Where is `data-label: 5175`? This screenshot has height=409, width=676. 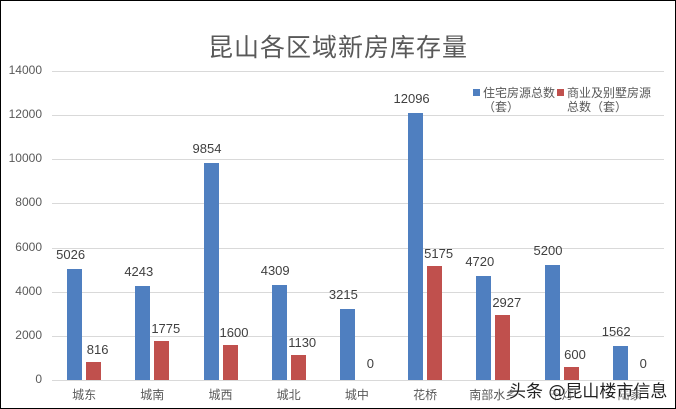
data-label: 5175 is located at coordinates (439, 253).